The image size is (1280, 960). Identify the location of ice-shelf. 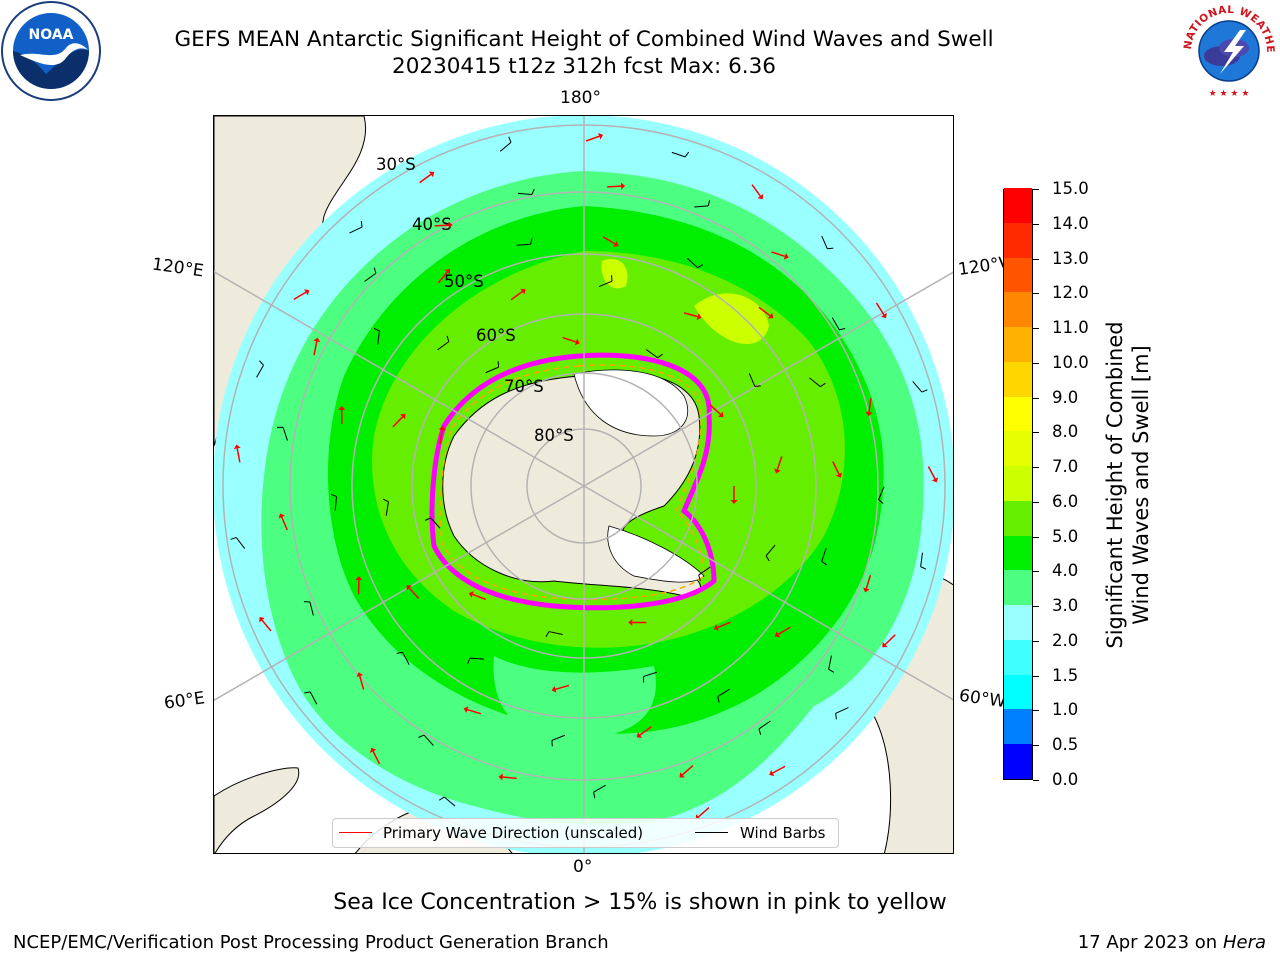
(631, 403).